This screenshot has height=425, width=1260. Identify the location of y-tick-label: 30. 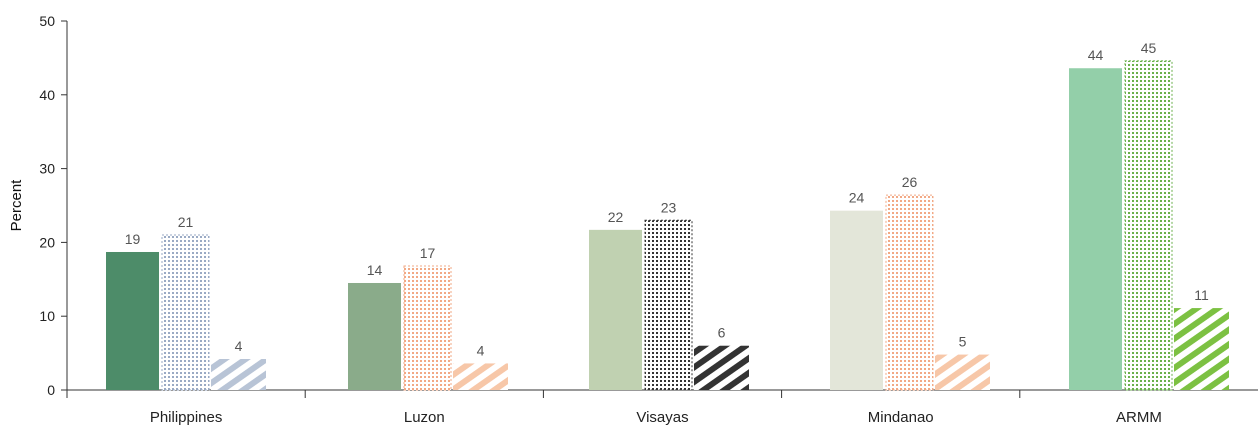
(47, 169).